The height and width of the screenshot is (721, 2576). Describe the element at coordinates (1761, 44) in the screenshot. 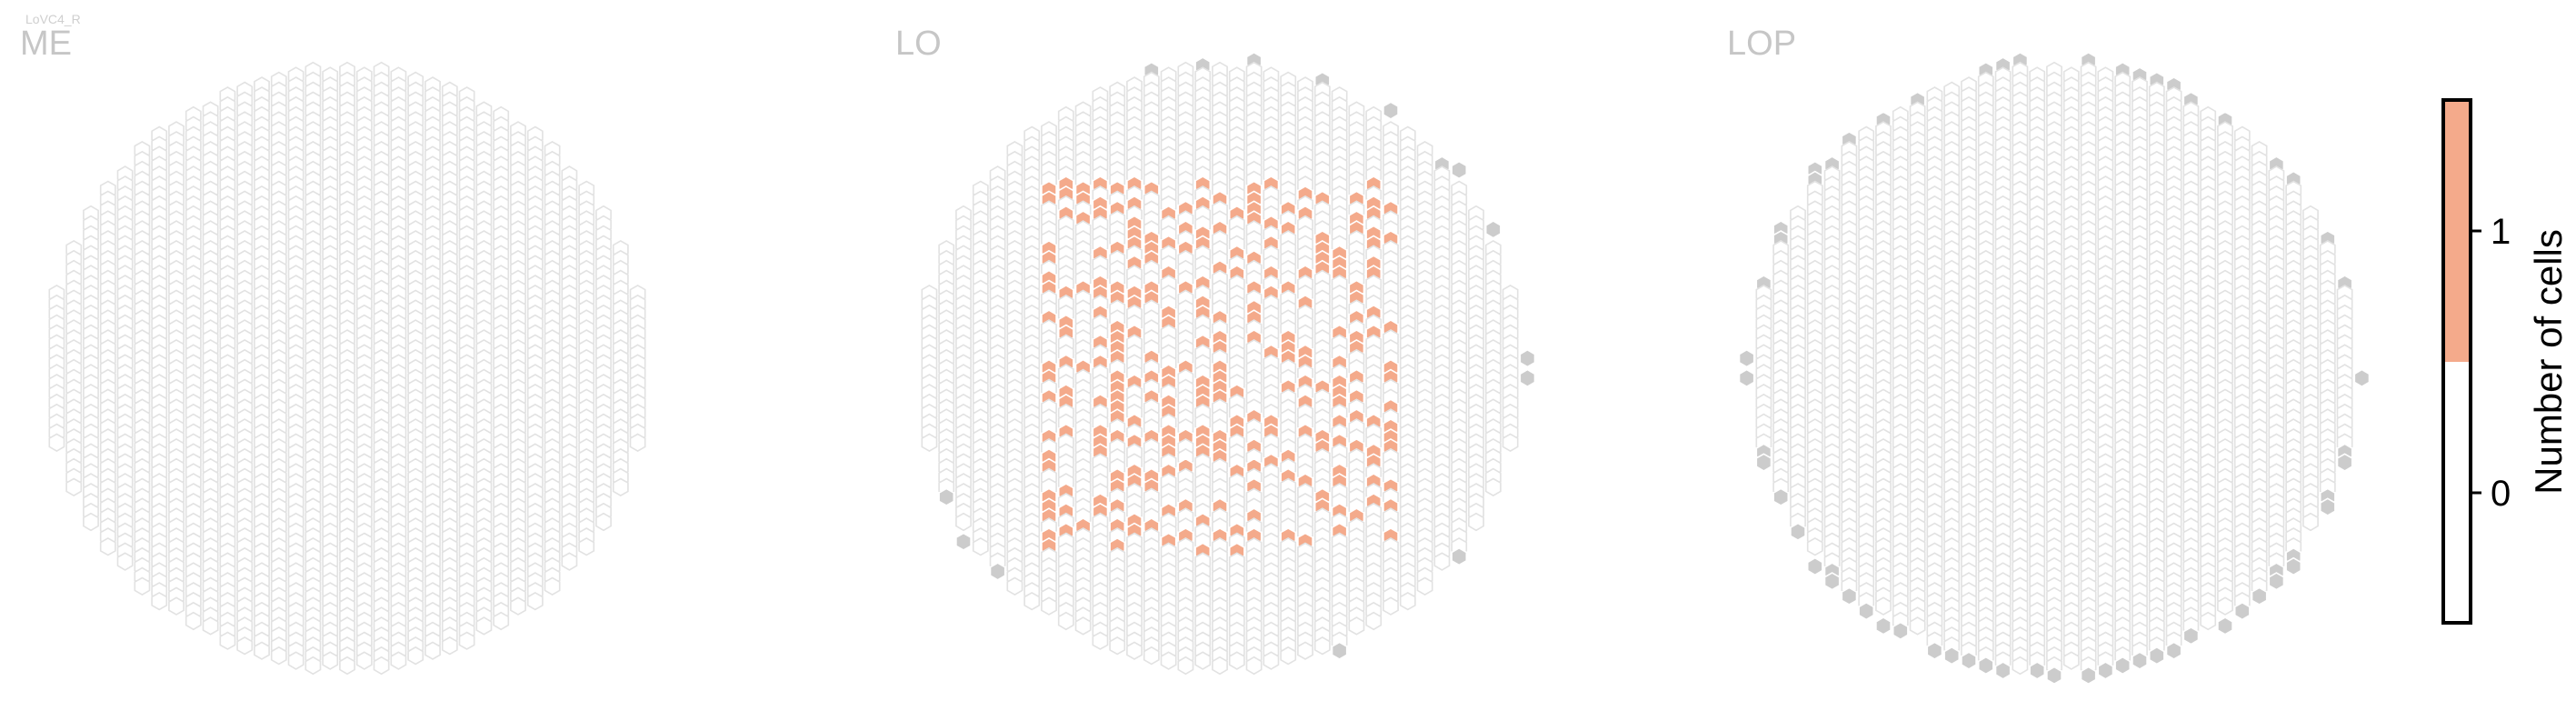

I see `panel-label-lop: LOP` at that location.